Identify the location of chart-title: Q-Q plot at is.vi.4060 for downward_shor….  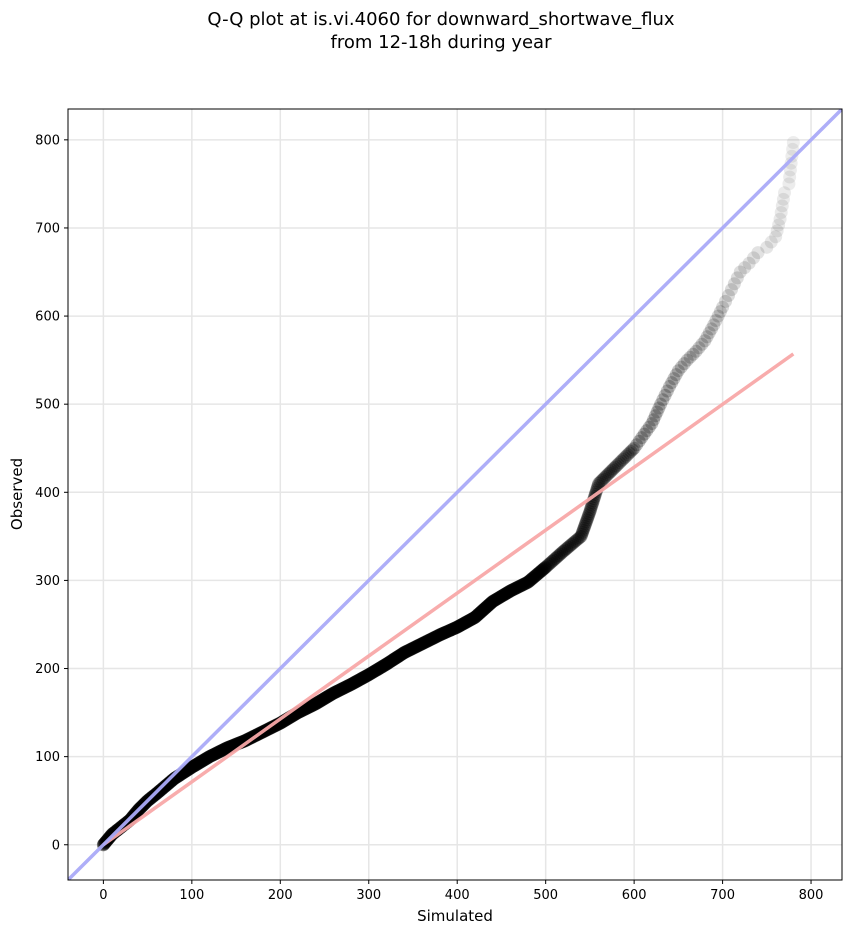
(441, 19).